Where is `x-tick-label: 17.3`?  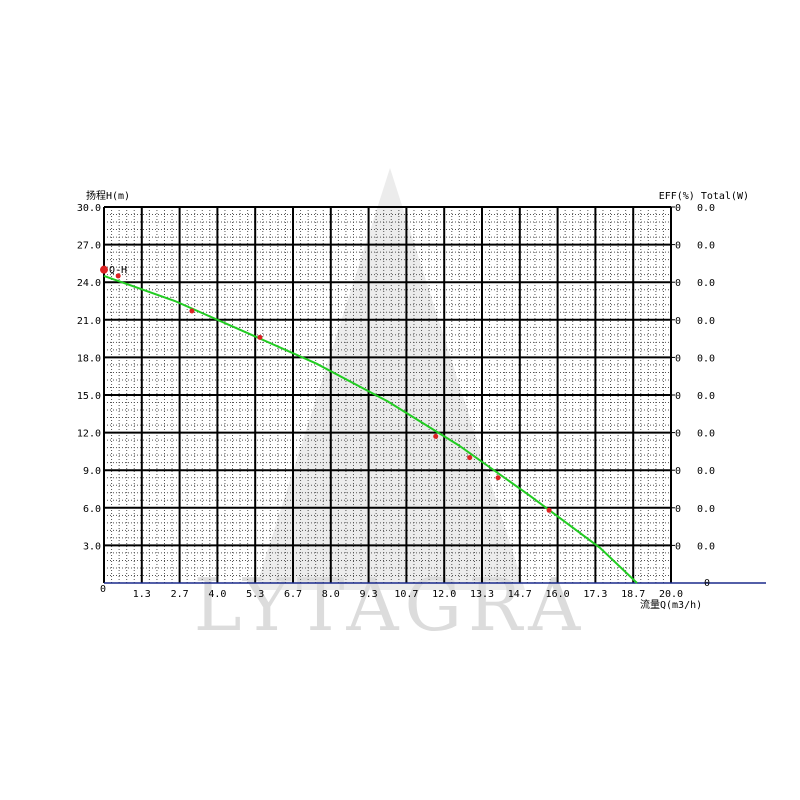 x-tick-label: 17.3 is located at coordinates (595, 594).